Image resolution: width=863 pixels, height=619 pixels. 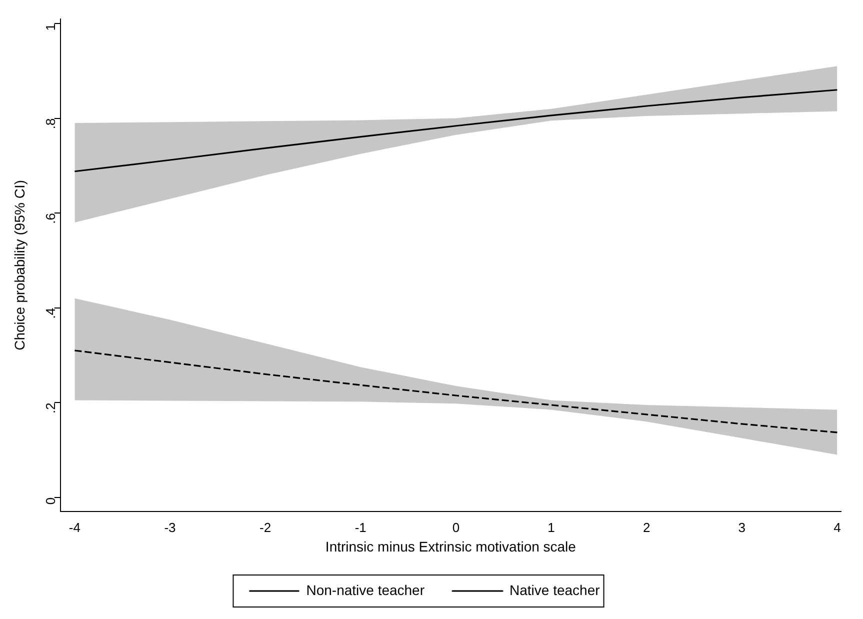 I want to click on y-tick-label: .4, so click(x=50, y=313).